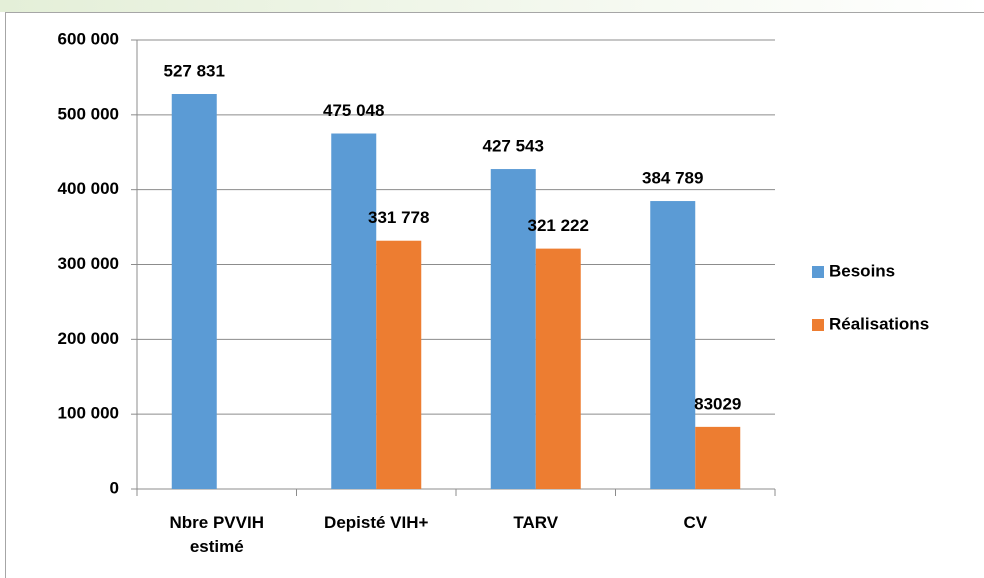 This screenshot has height=578, width=984. Describe the element at coordinates (862, 270) in the screenshot. I see `legend-label: Besoins` at that location.